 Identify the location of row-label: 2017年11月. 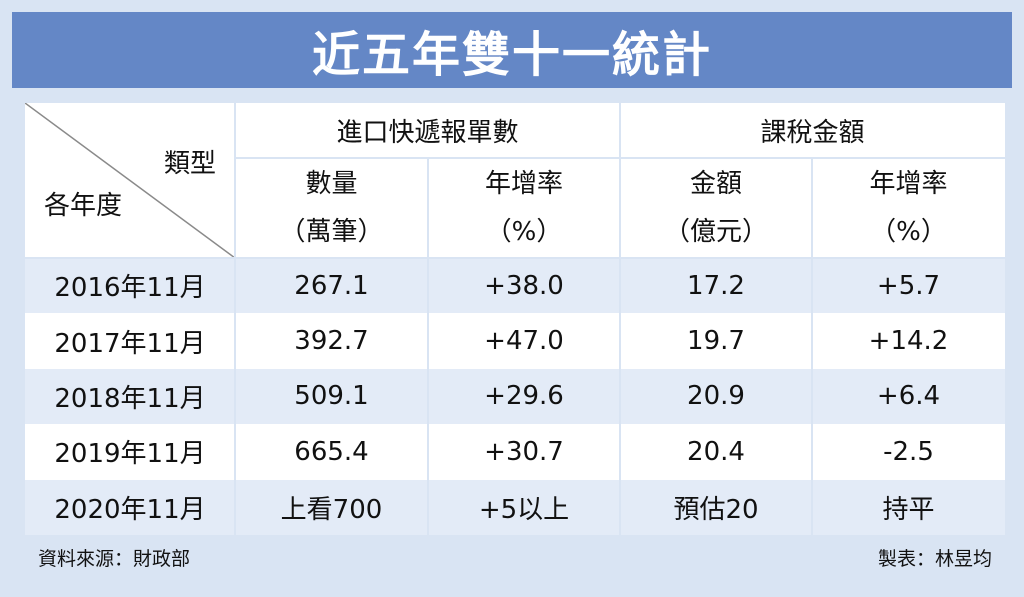
(130, 343).